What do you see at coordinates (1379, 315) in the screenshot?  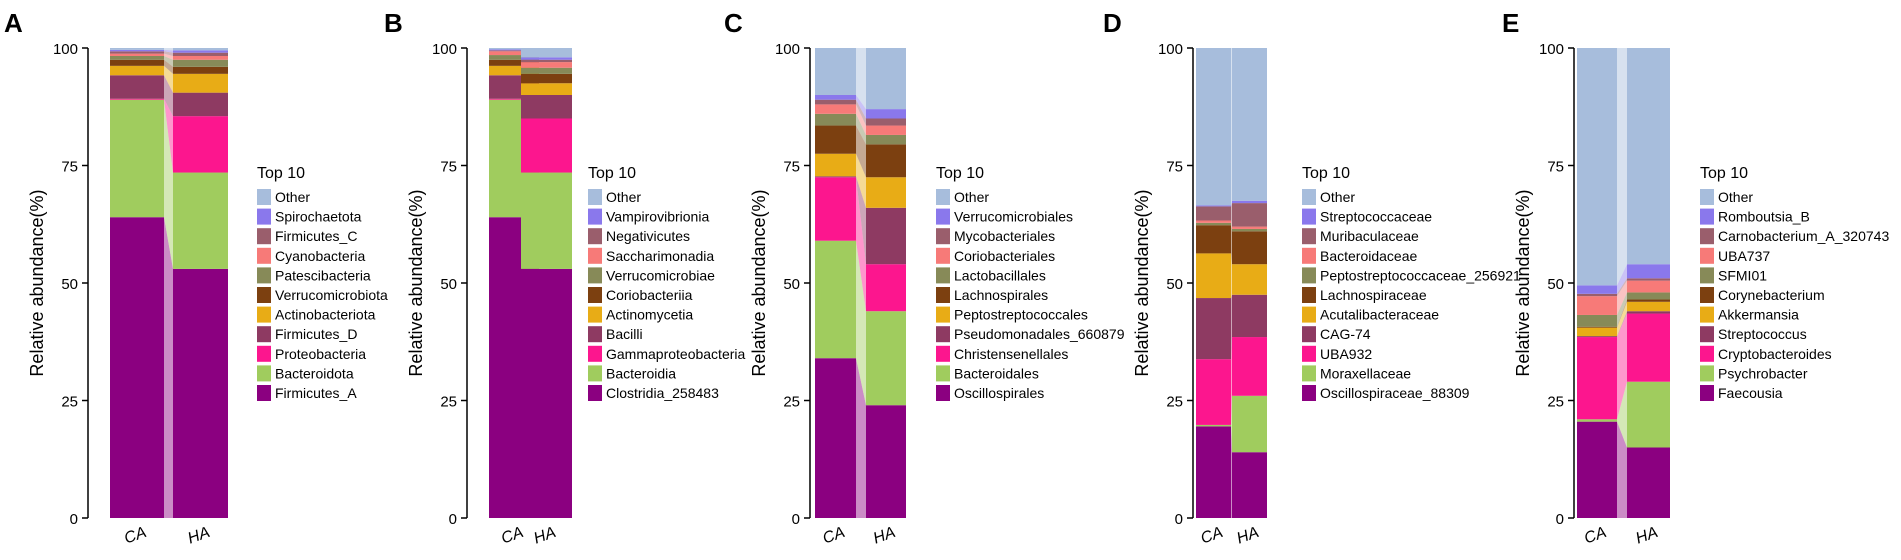 I see `legend-label: Acutalibacteraceae` at bounding box center [1379, 315].